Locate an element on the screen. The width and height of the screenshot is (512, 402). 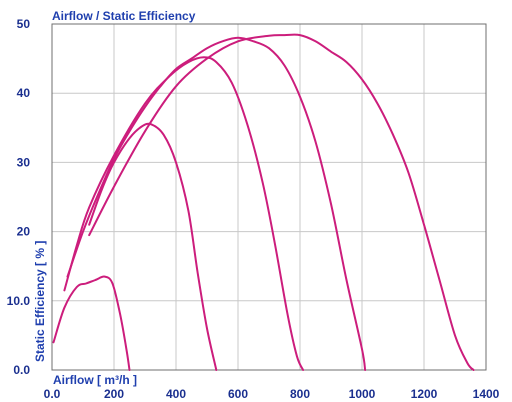
x-tick-labels: 0.0 200 400 600 800 1000 1200 1400 is located at coordinates (272, 394).